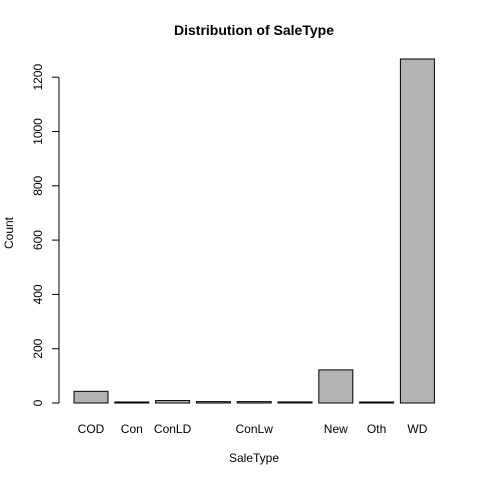 Image resolution: width=480 pixels, height=480 pixels. What do you see at coordinates (38, 77) in the screenshot?
I see `y-tick-label: 1200` at bounding box center [38, 77].